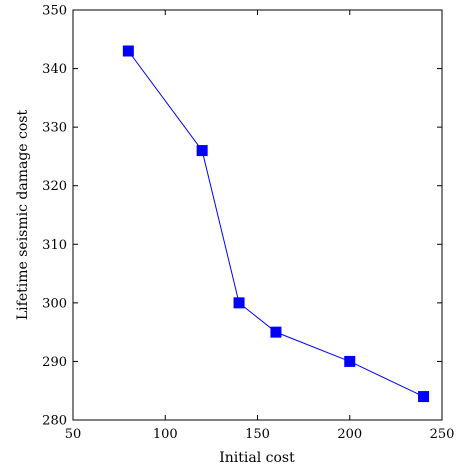 Image resolution: width=474 pixels, height=474 pixels. Describe the element at coordinates (257, 458) in the screenshot. I see `x-axis-label: Initial cost` at that location.